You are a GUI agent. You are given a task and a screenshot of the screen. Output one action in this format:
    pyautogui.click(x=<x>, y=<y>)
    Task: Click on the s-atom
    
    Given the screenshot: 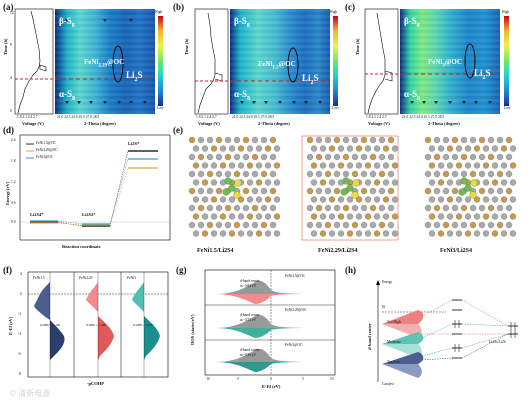 What is the action you would take?
    pyautogui.click(x=238, y=183)
    